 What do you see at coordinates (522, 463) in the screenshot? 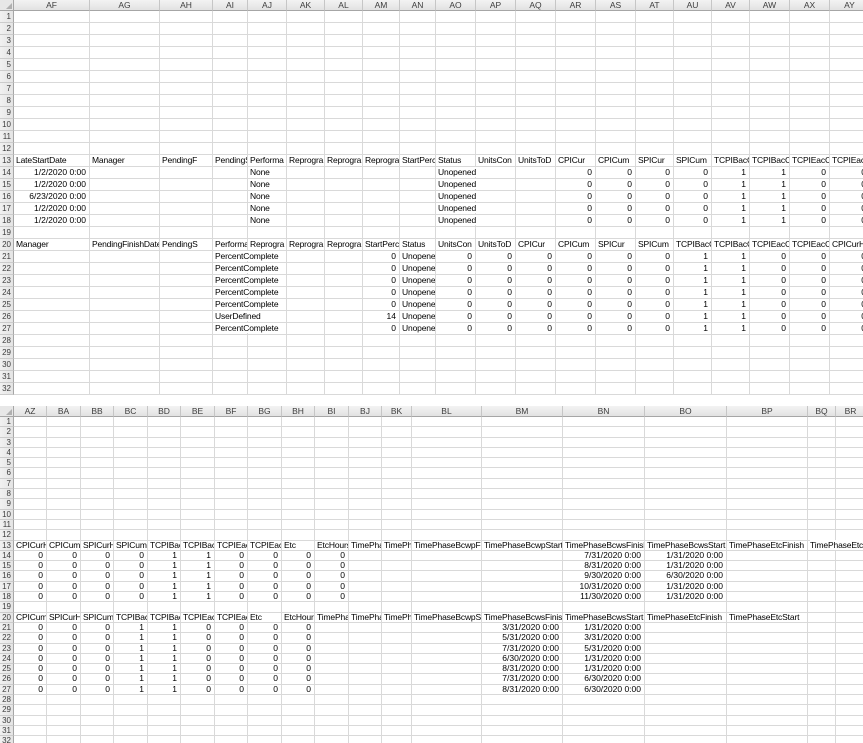
I see `cell-BM5` at bounding box center [522, 463].